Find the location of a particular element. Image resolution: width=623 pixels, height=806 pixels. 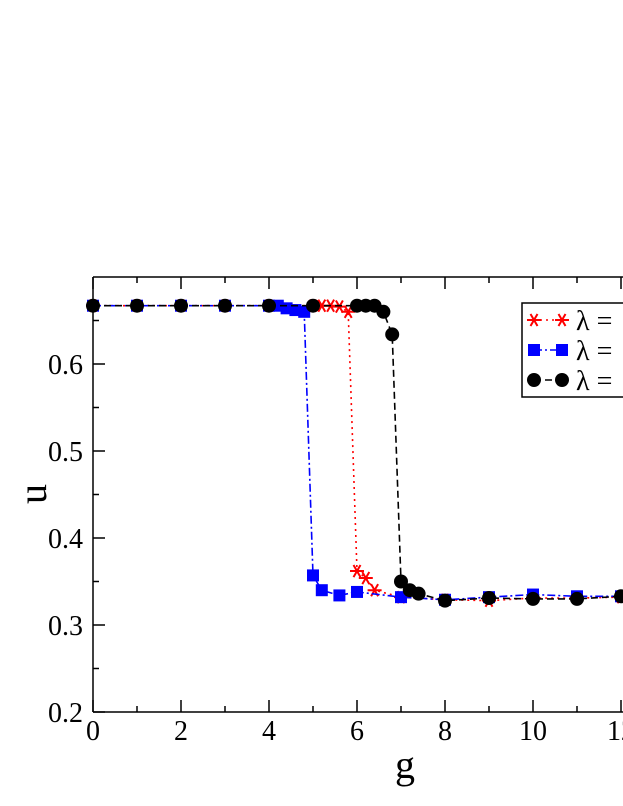

y-tick-label: 0.2 is located at coordinates (65, 713).